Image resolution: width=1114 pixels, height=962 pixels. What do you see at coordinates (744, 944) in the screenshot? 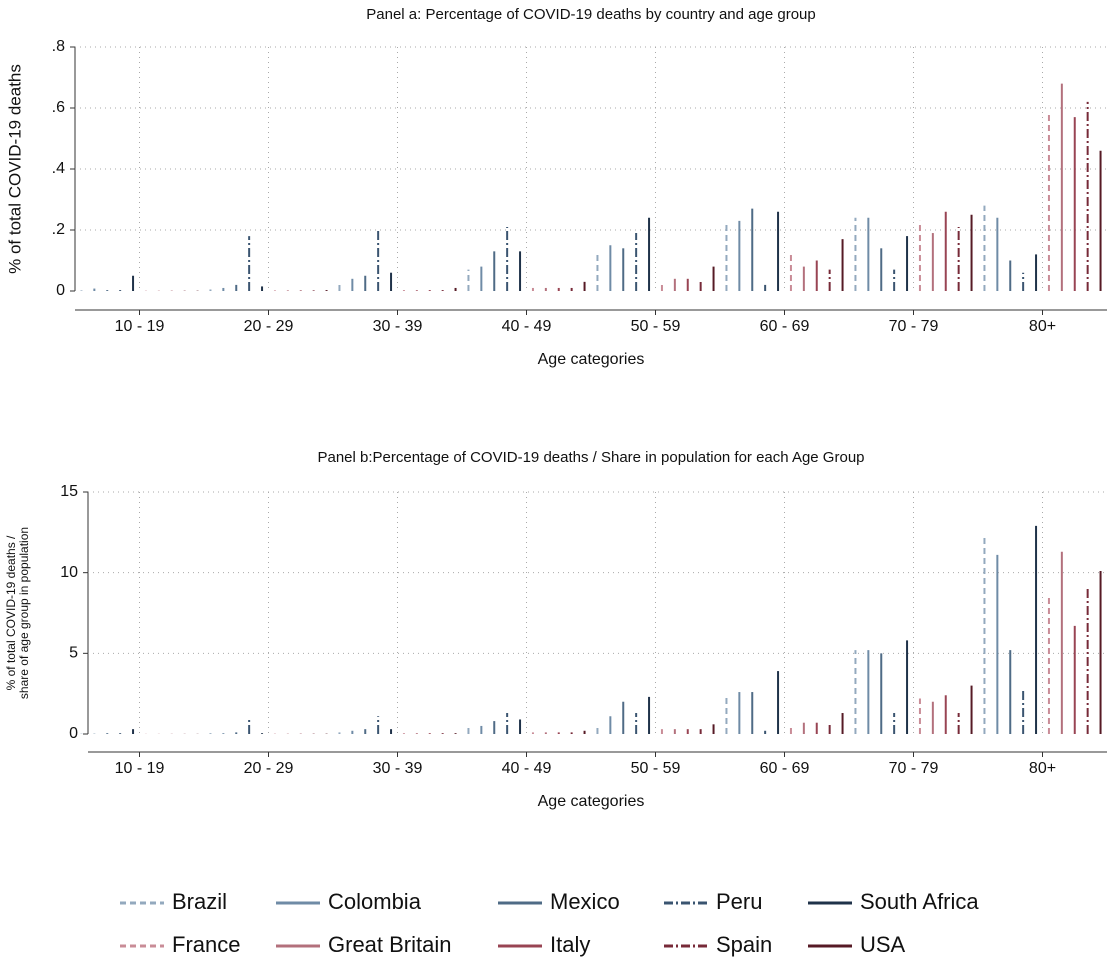
I see `legend-label: Spain` at bounding box center [744, 944].